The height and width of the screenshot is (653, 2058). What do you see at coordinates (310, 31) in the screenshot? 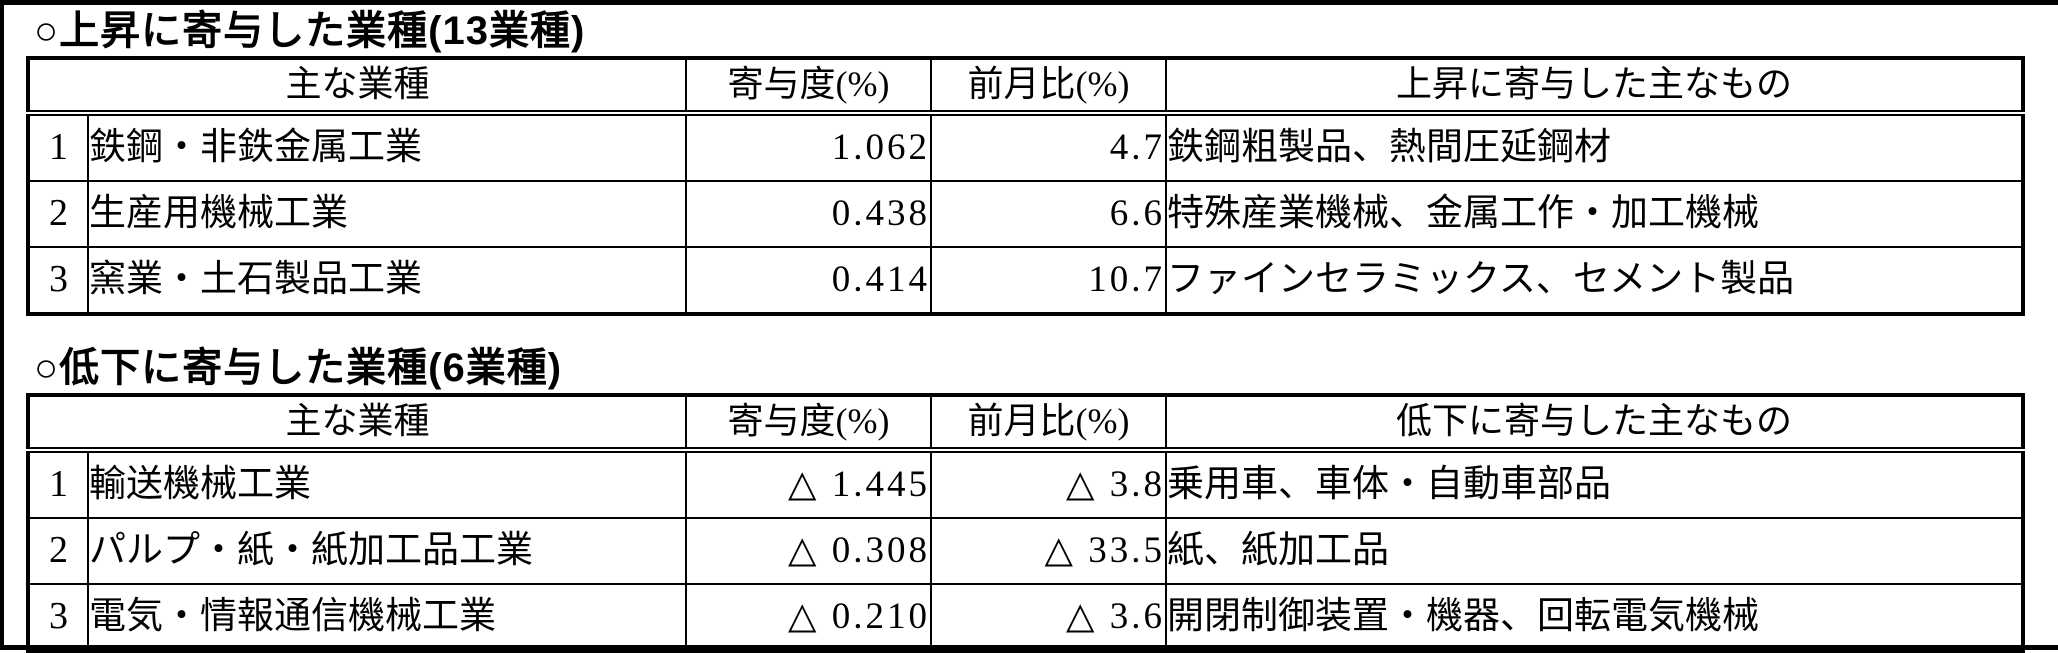
I see `section-title-rise: ○上昇に寄与した業種(13業種)` at bounding box center [310, 31].